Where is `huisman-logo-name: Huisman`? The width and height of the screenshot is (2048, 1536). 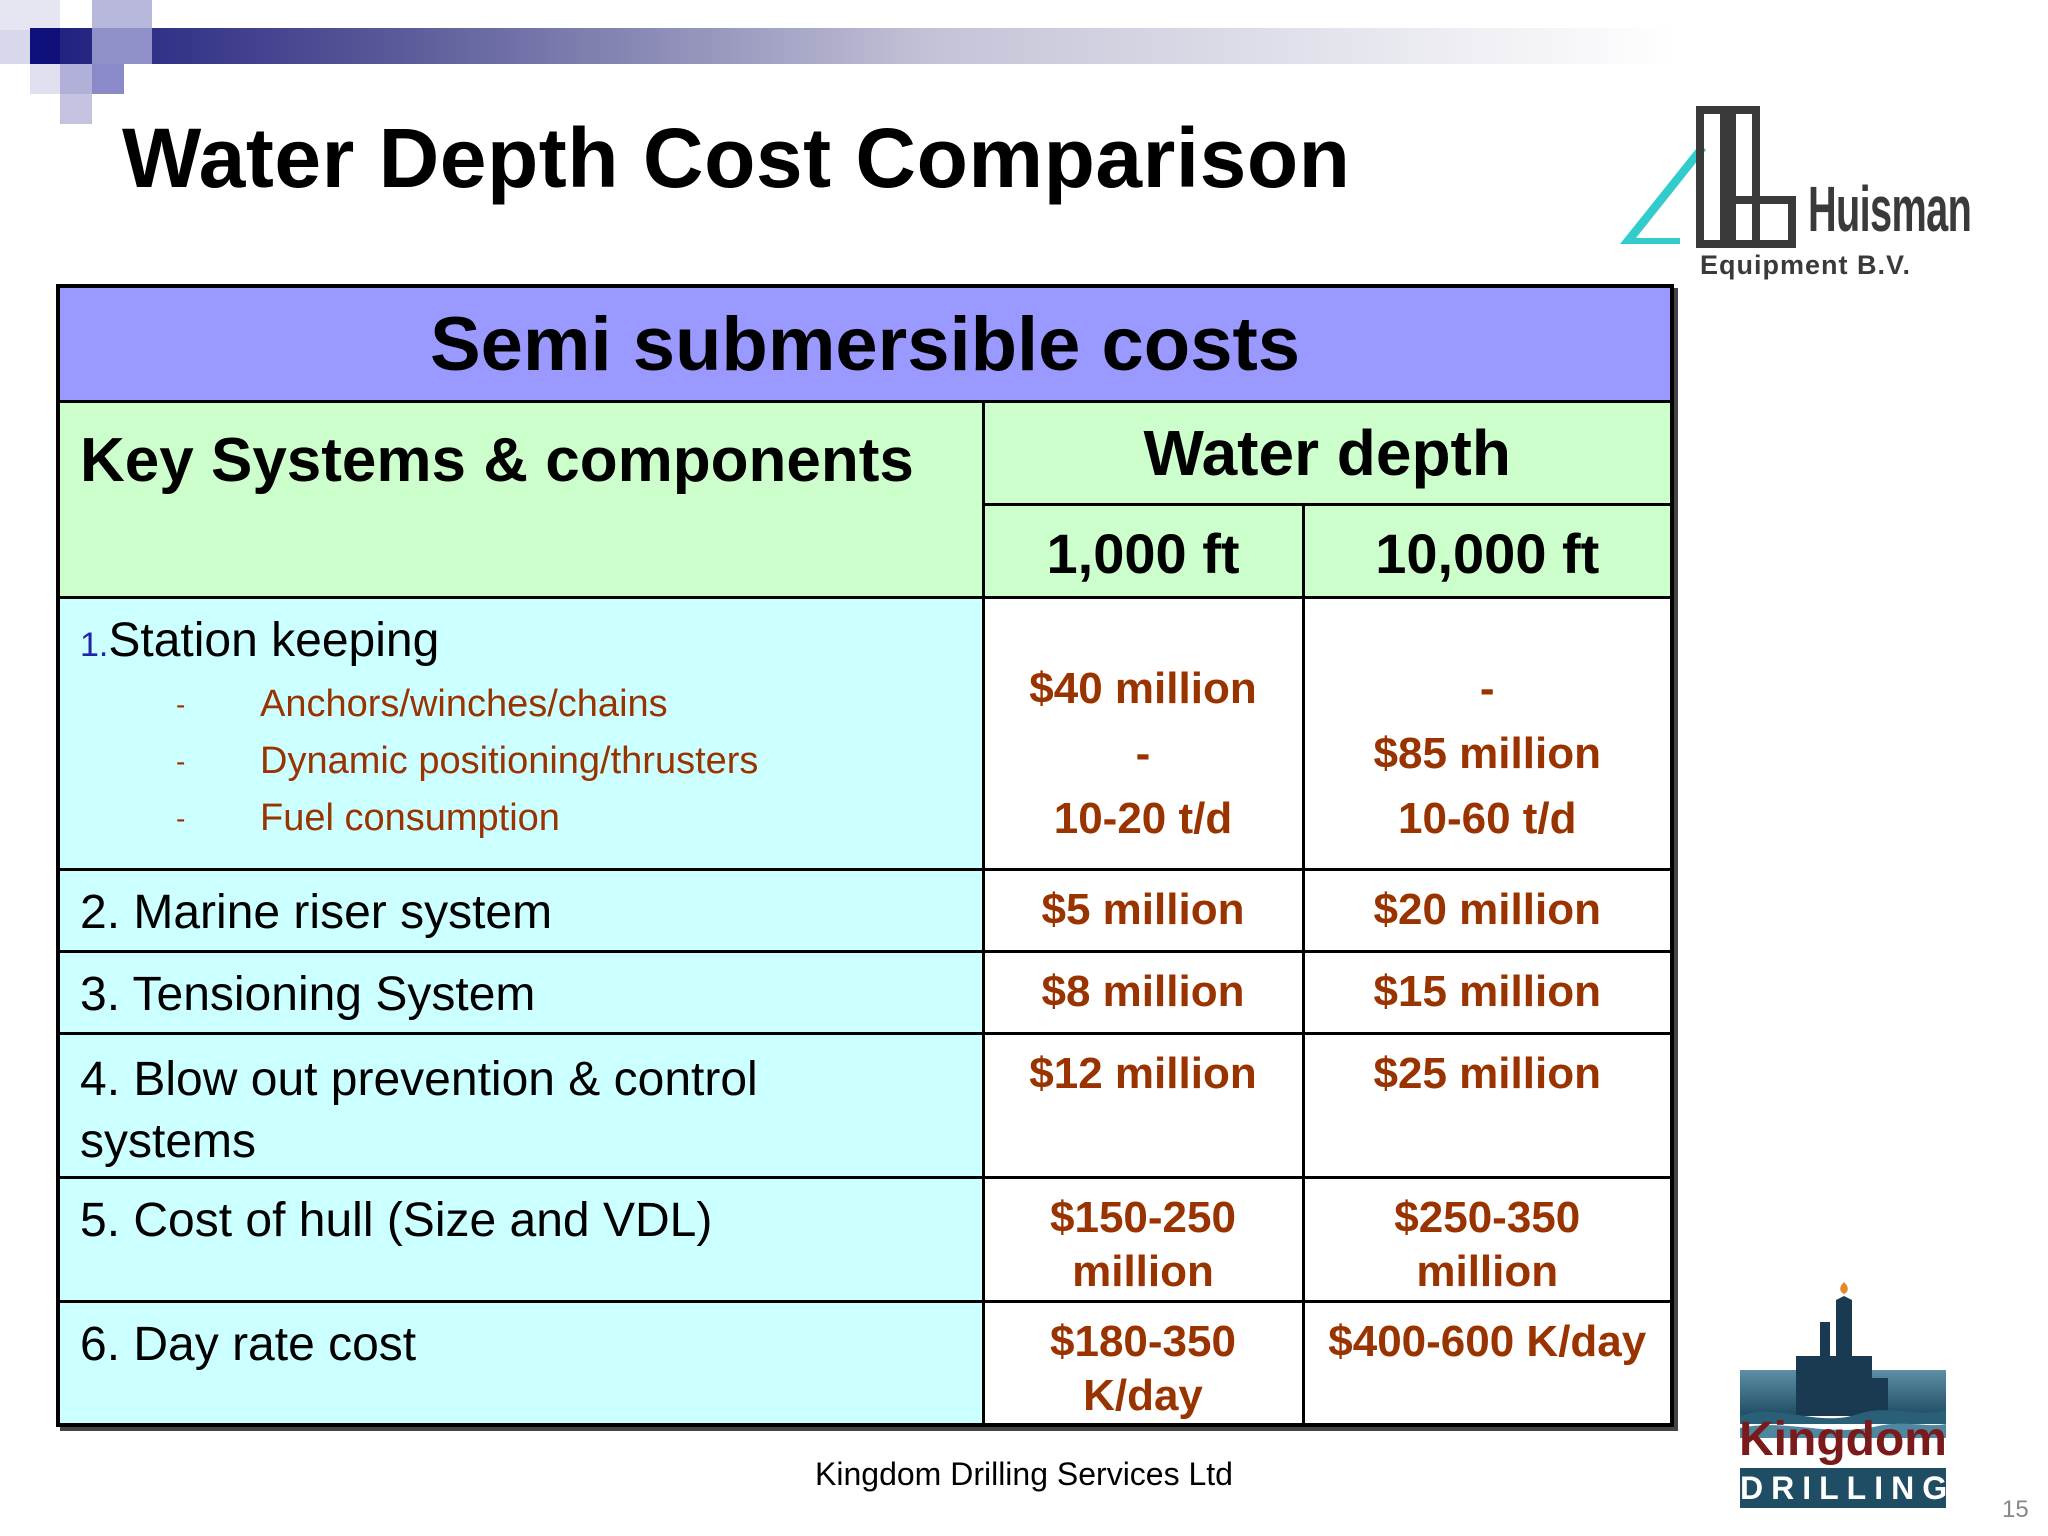 huisman-logo-name: Huisman is located at coordinates (1890, 209).